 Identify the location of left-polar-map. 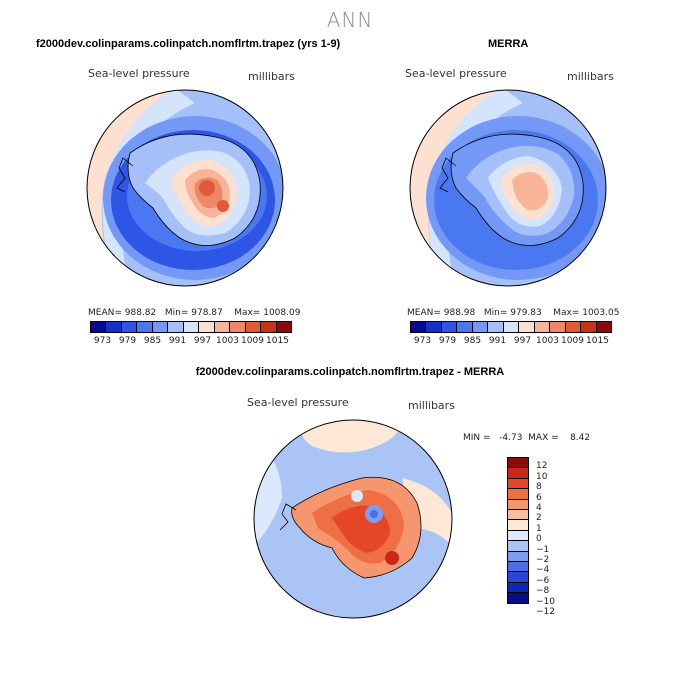
(185, 188).